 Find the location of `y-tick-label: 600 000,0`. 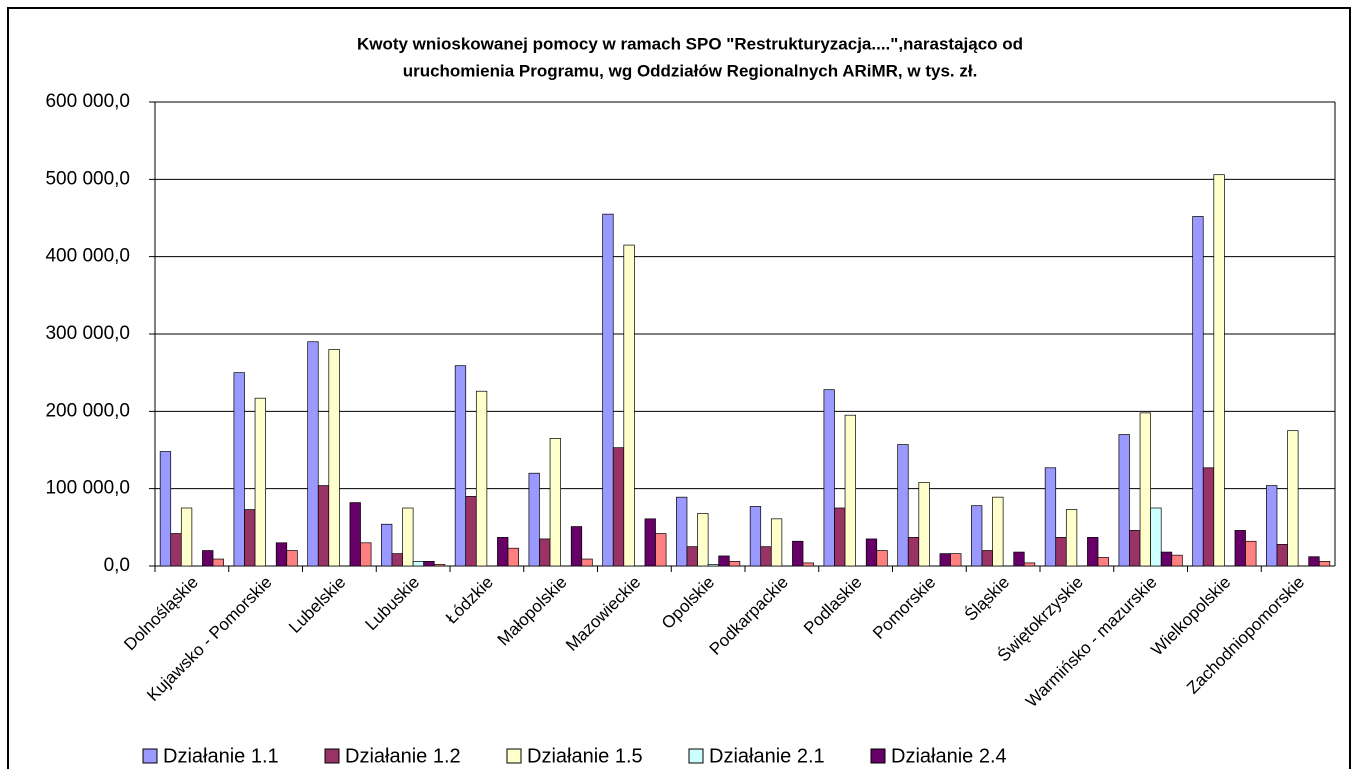

y-tick-label: 600 000,0 is located at coordinates (87, 101).